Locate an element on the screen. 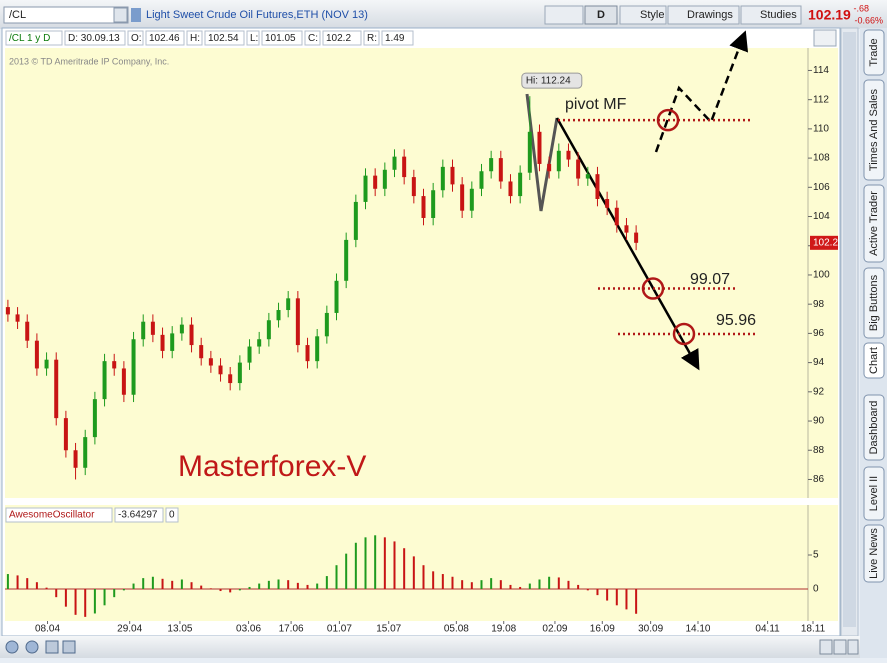 This screenshot has width=887, height=663. info-text: 101.05 is located at coordinates (280, 38).